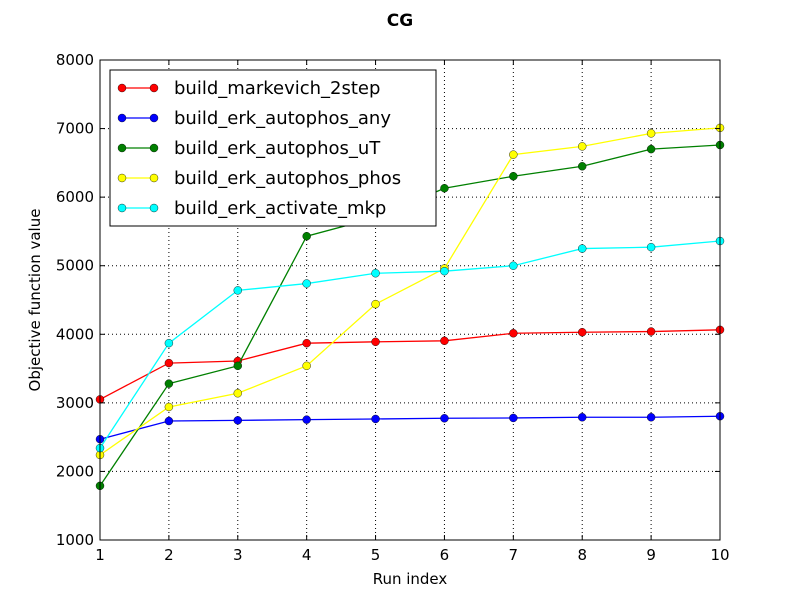  What do you see at coordinates (238, 555) in the screenshot?
I see `x-tick-label: 3` at bounding box center [238, 555].